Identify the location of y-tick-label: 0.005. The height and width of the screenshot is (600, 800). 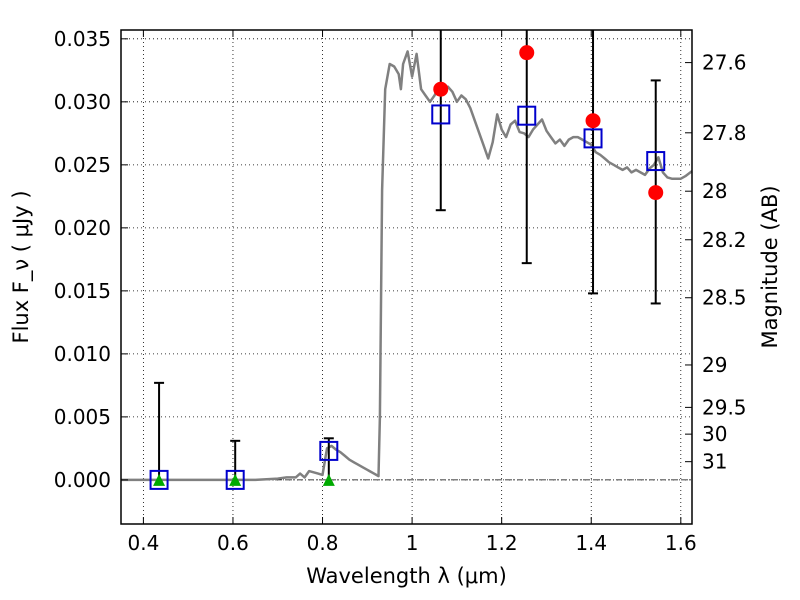
(82, 417).